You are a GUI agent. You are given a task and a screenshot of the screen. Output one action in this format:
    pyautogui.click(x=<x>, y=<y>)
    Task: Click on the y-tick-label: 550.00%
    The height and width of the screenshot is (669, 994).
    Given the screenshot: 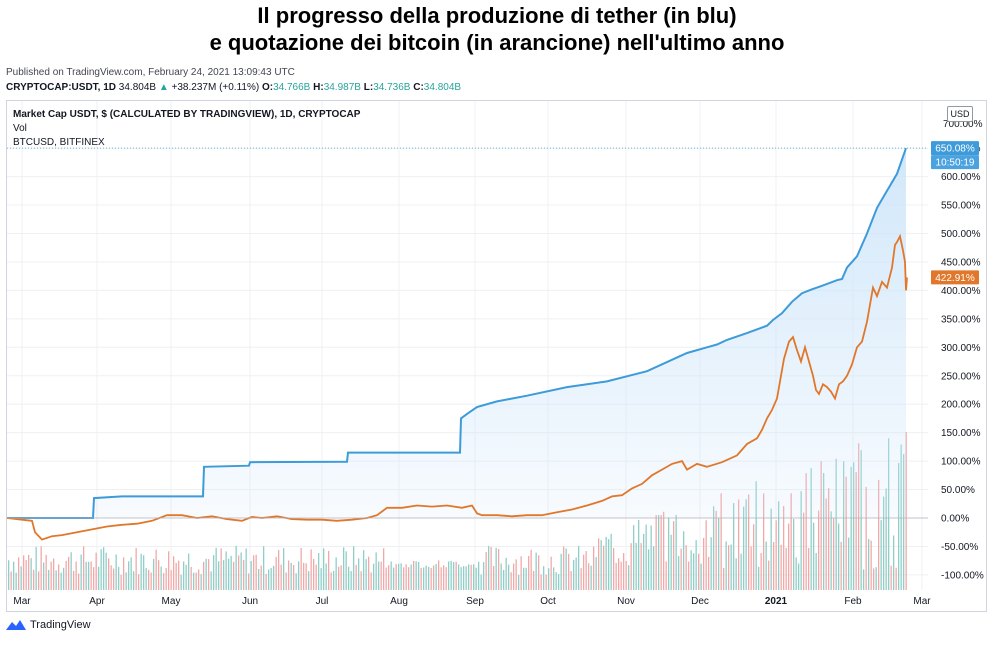 What is the action you would take?
    pyautogui.click(x=961, y=206)
    